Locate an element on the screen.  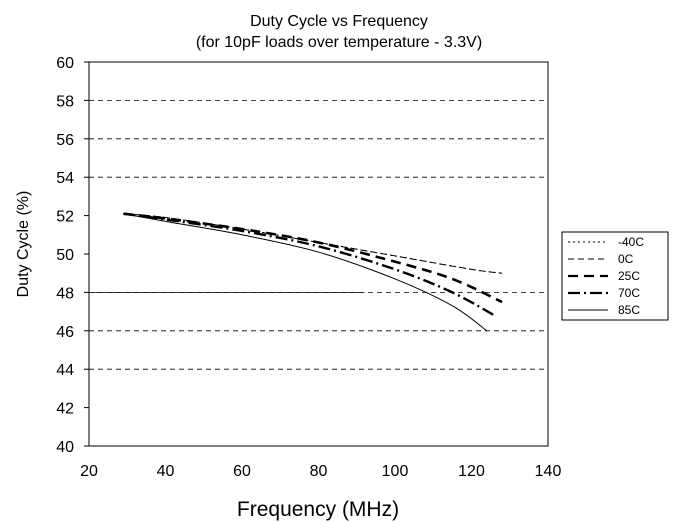
x-tick-label: 140 is located at coordinates (548, 471).